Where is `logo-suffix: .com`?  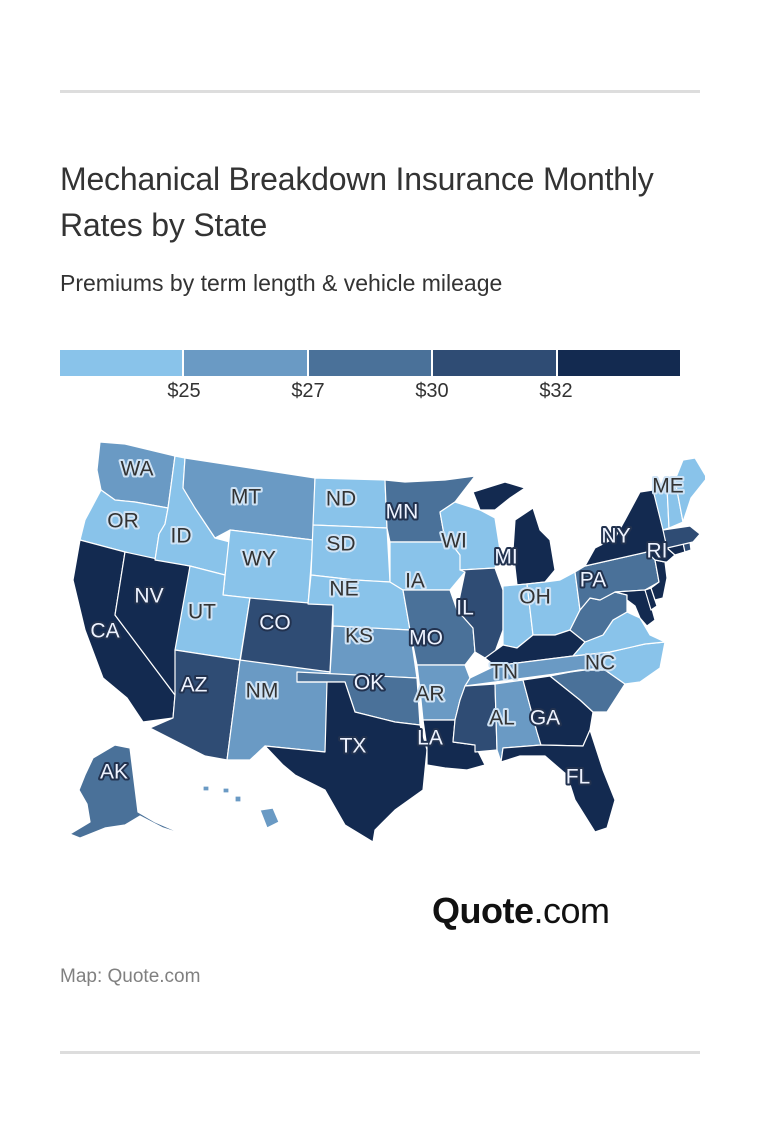
logo-suffix: .com is located at coordinates (572, 910).